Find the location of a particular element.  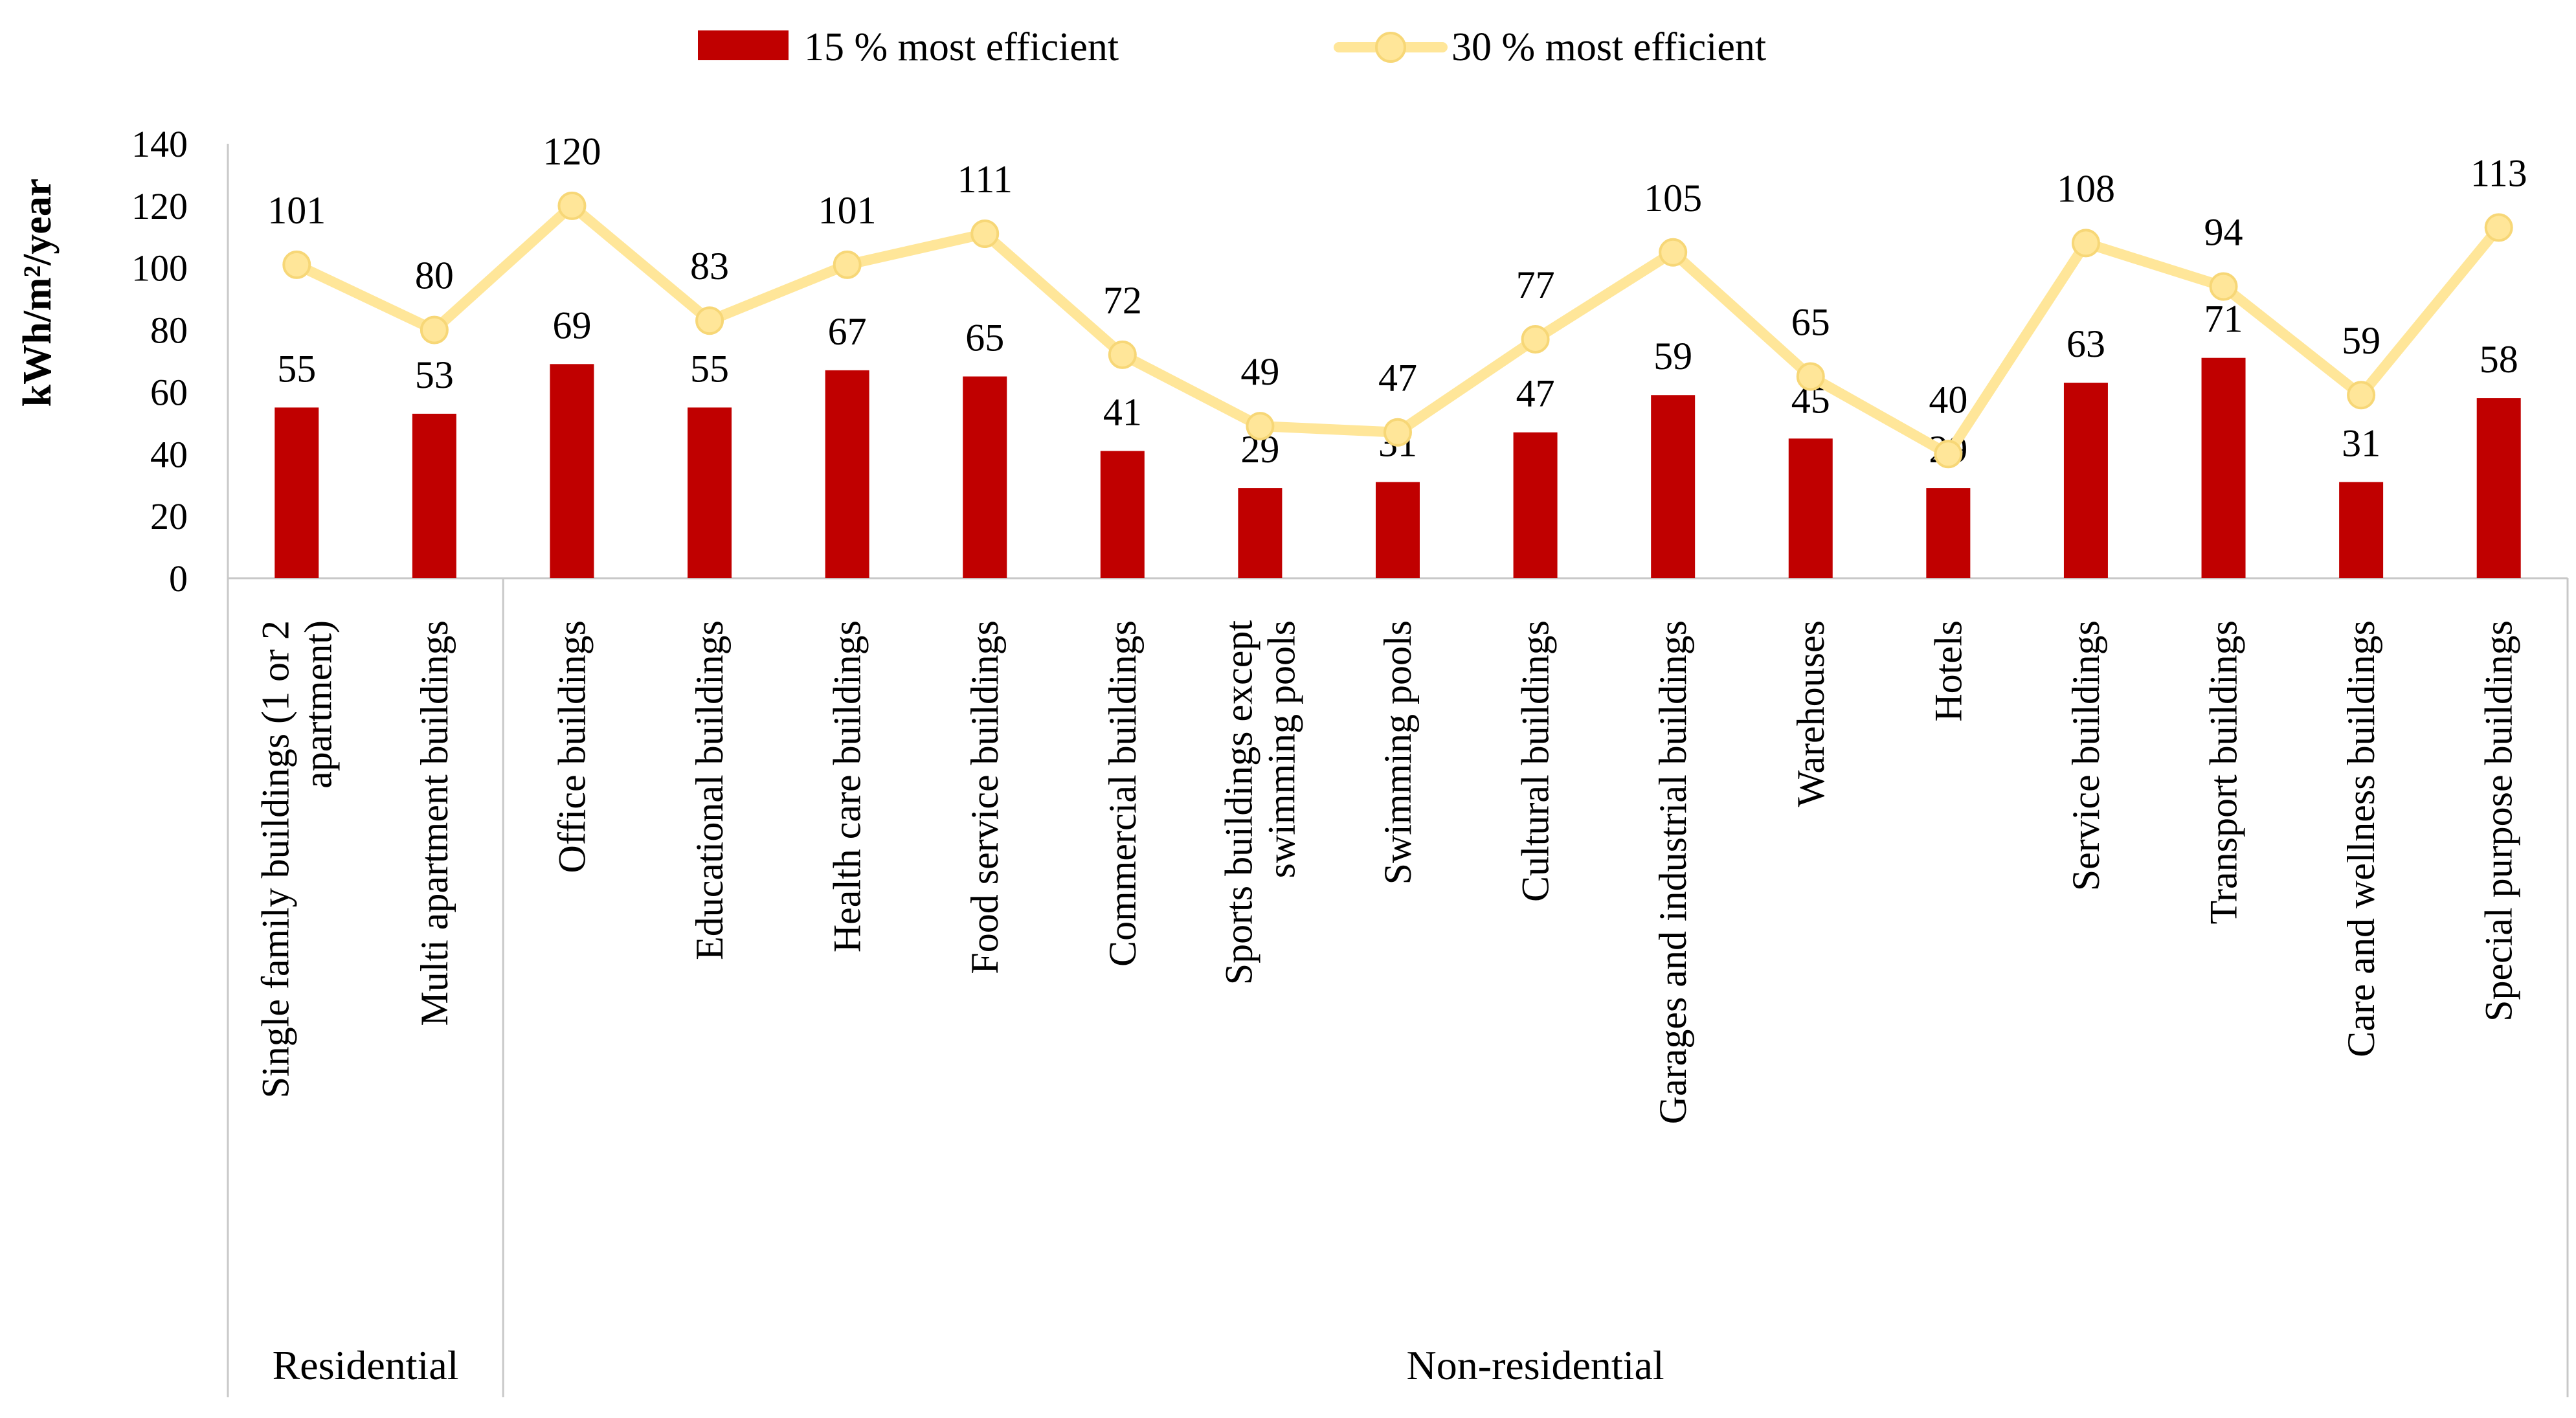

y-axis-ticks: 0 20 40 60 80 100 120 140 is located at coordinates (159, 362).